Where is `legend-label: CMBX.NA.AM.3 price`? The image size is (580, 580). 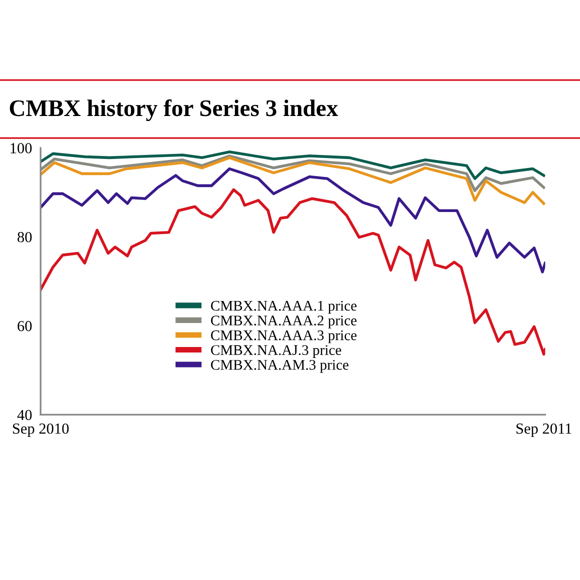
legend-label: CMBX.NA.AM.3 price is located at coordinates (279, 366).